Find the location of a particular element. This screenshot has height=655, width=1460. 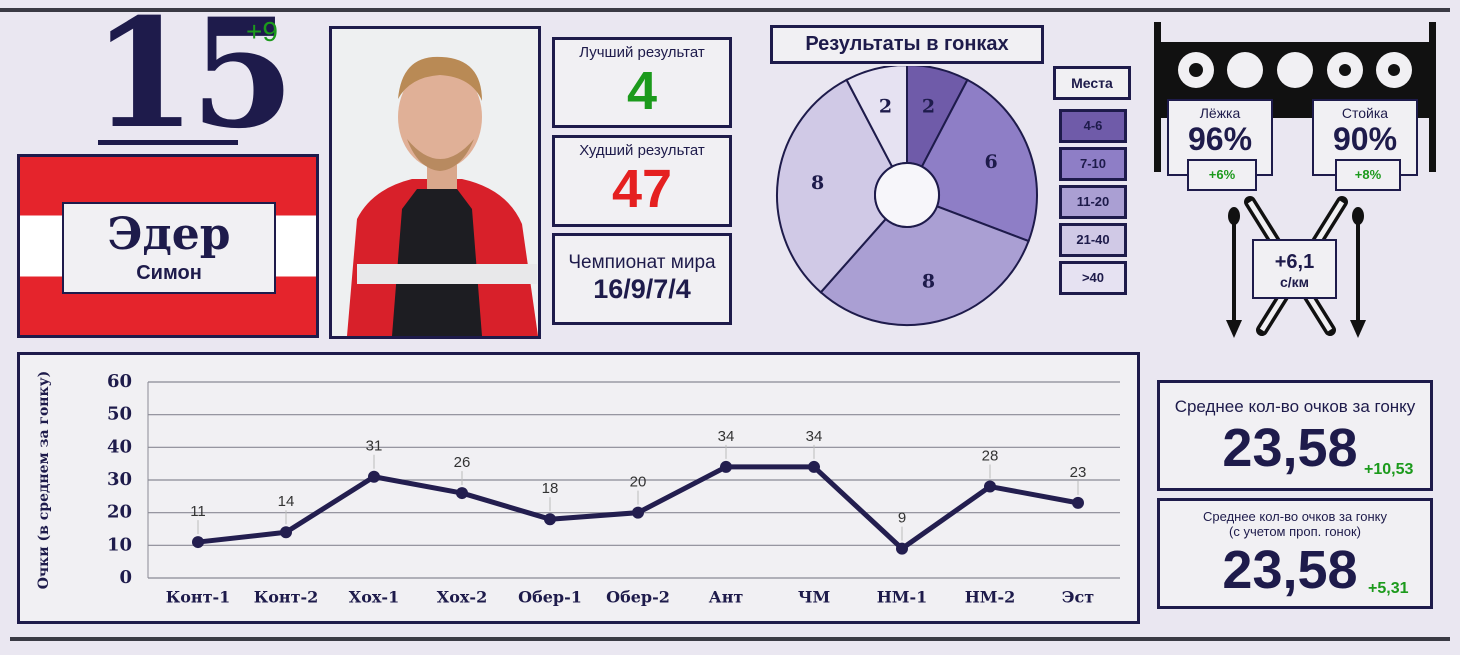

stat-label: Лучший результат is located at coordinates (642, 52).